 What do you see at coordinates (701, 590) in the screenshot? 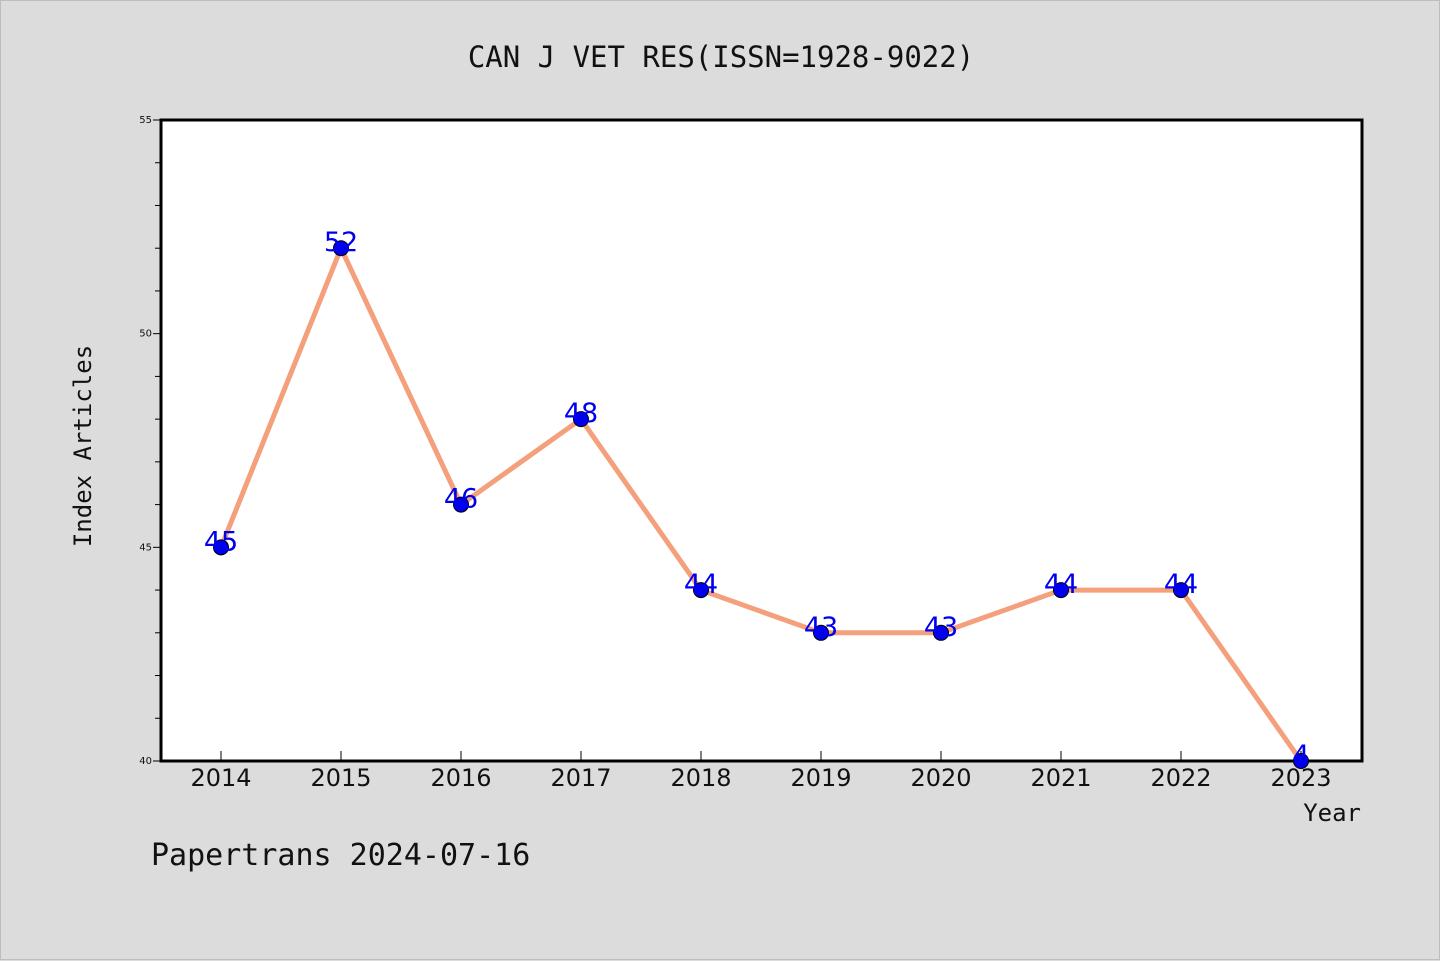
I see `data-point-2018` at bounding box center [701, 590].